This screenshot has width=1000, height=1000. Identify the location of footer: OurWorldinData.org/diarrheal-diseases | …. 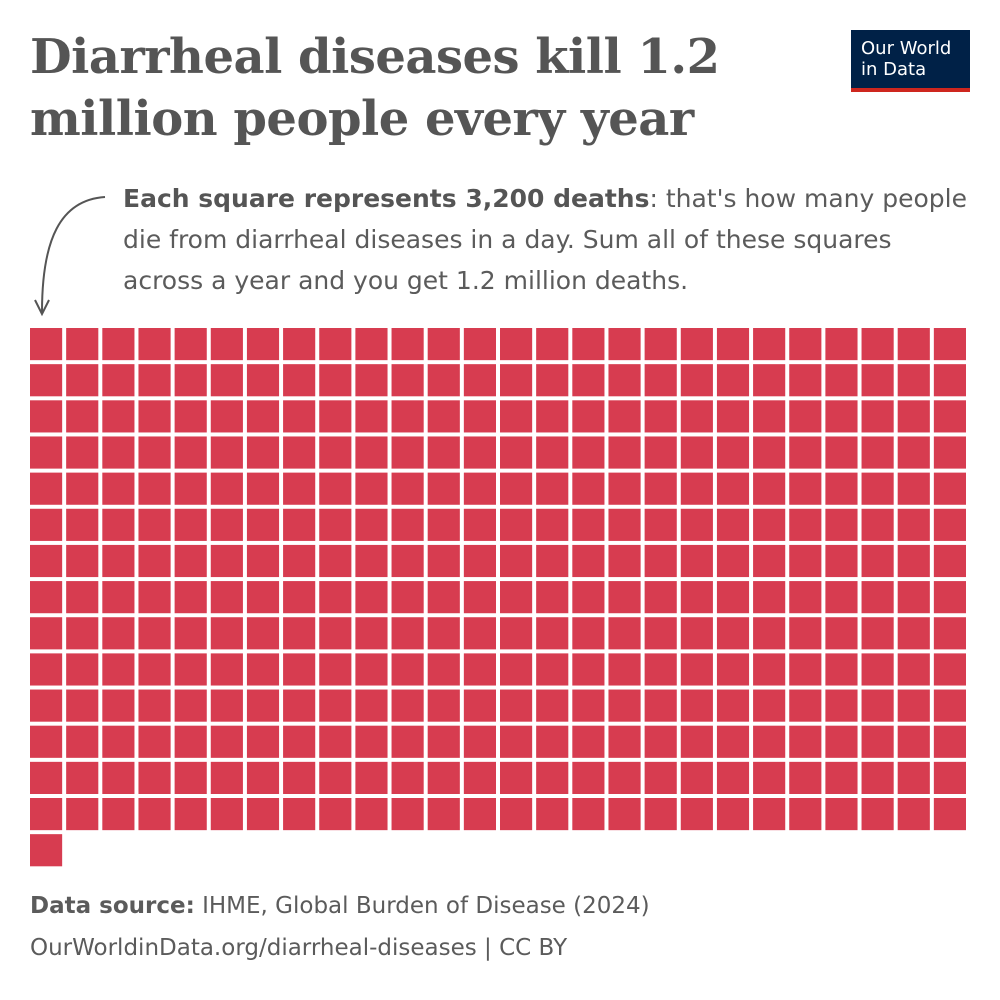
(299, 948).